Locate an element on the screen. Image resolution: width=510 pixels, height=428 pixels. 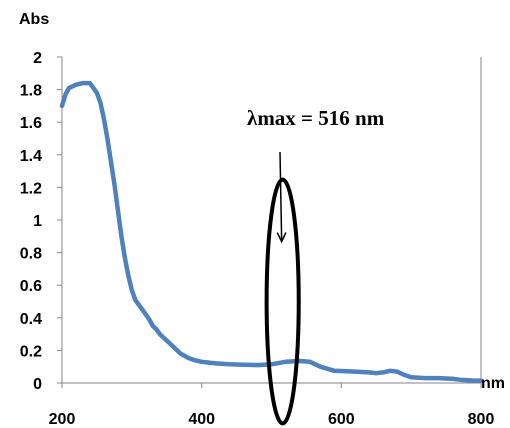
y-axis-label: Abs is located at coordinates (34, 19).